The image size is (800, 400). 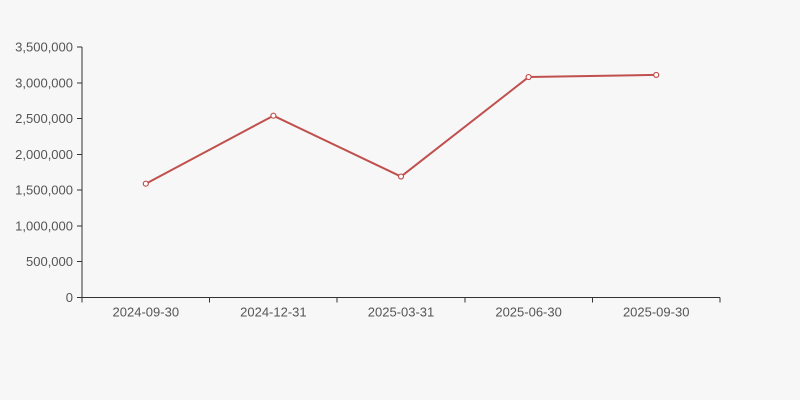 I want to click on y-tick-label: 2,500,000, so click(x=44, y=118).